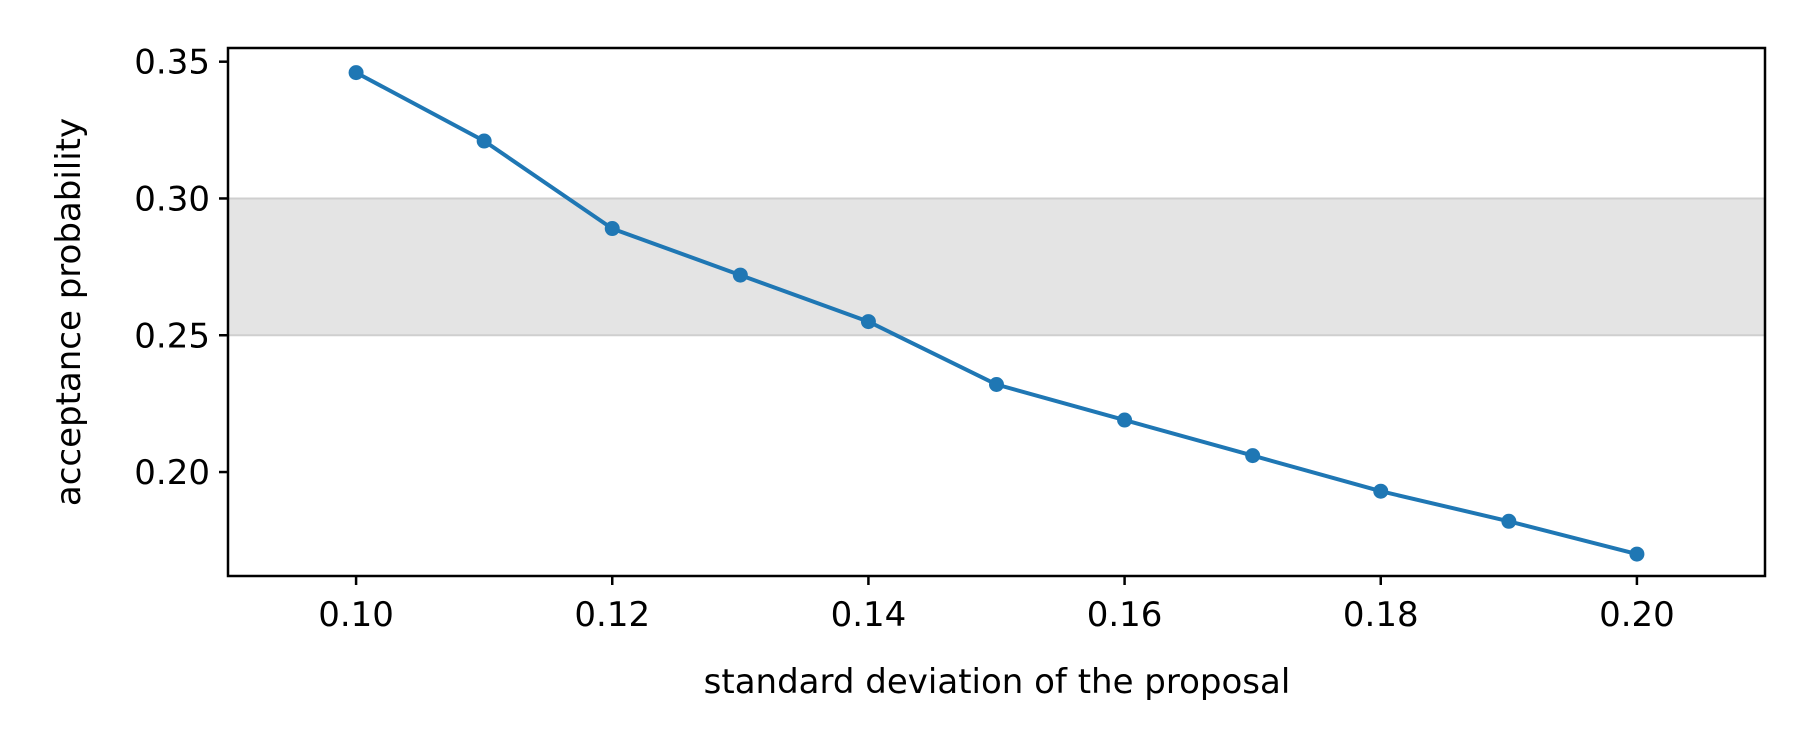 The height and width of the screenshot is (750, 1800). Describe the element at coordinates (69, 312) in the screenshot. I see `y-axis-label: acceptance probability` at that location.